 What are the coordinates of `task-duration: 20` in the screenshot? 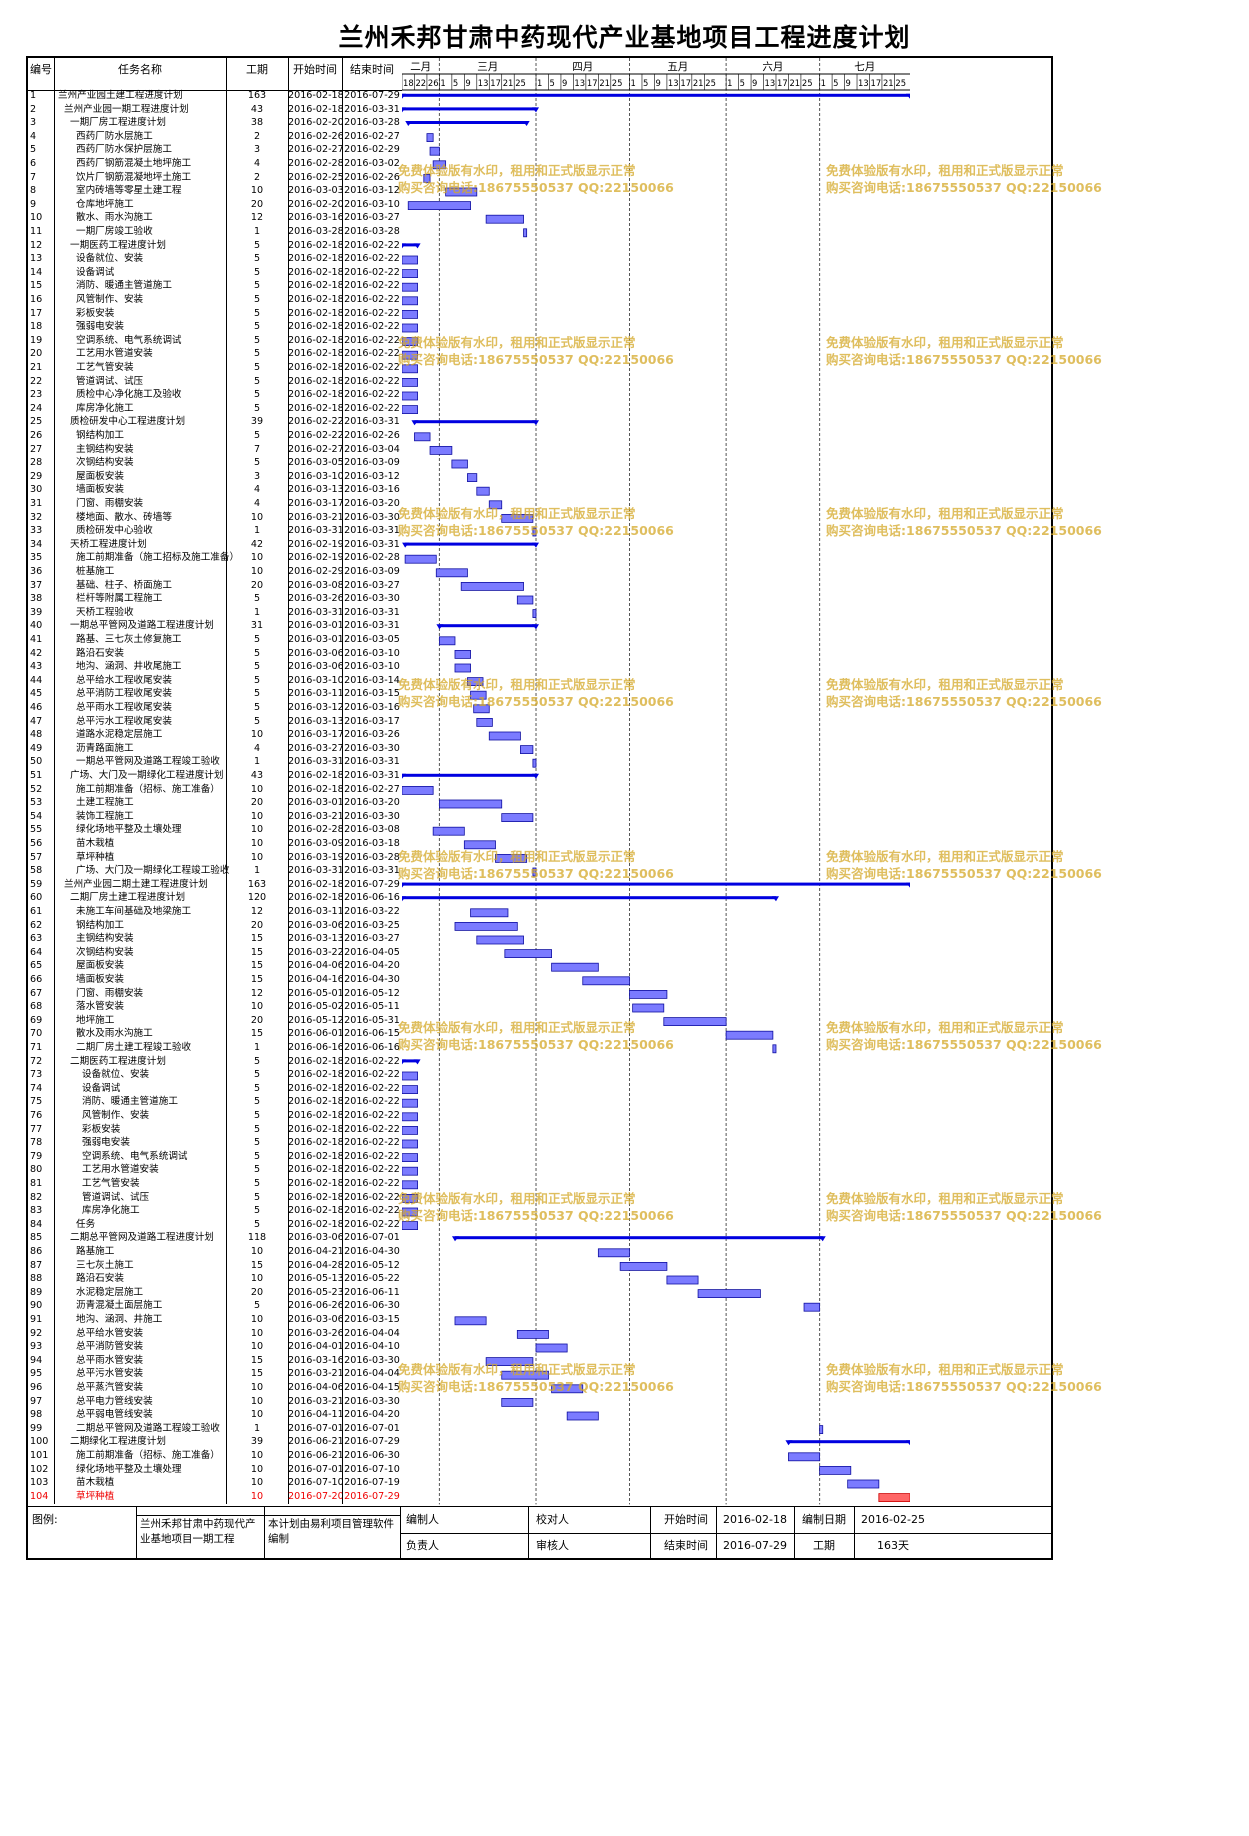 It's located at (257, 204).